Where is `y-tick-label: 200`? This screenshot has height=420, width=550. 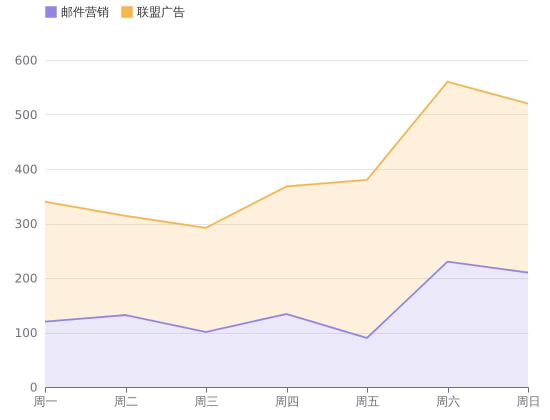
y-tick-label: 200 is located at coordinates (26, 279).